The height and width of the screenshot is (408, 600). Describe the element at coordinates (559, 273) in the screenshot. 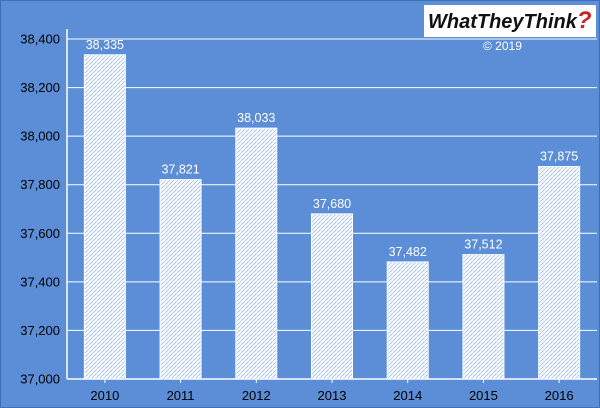

I see `bar-2016` at that location.